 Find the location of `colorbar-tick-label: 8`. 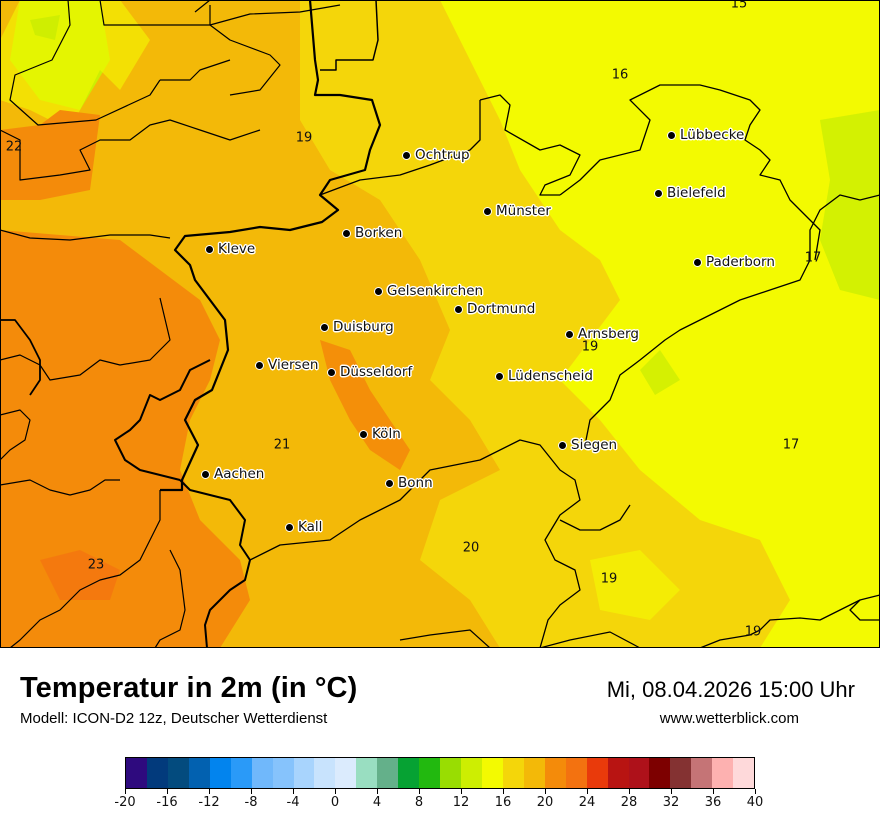

colorbar-tick-label: 8 is located at coordinates (419, 802).